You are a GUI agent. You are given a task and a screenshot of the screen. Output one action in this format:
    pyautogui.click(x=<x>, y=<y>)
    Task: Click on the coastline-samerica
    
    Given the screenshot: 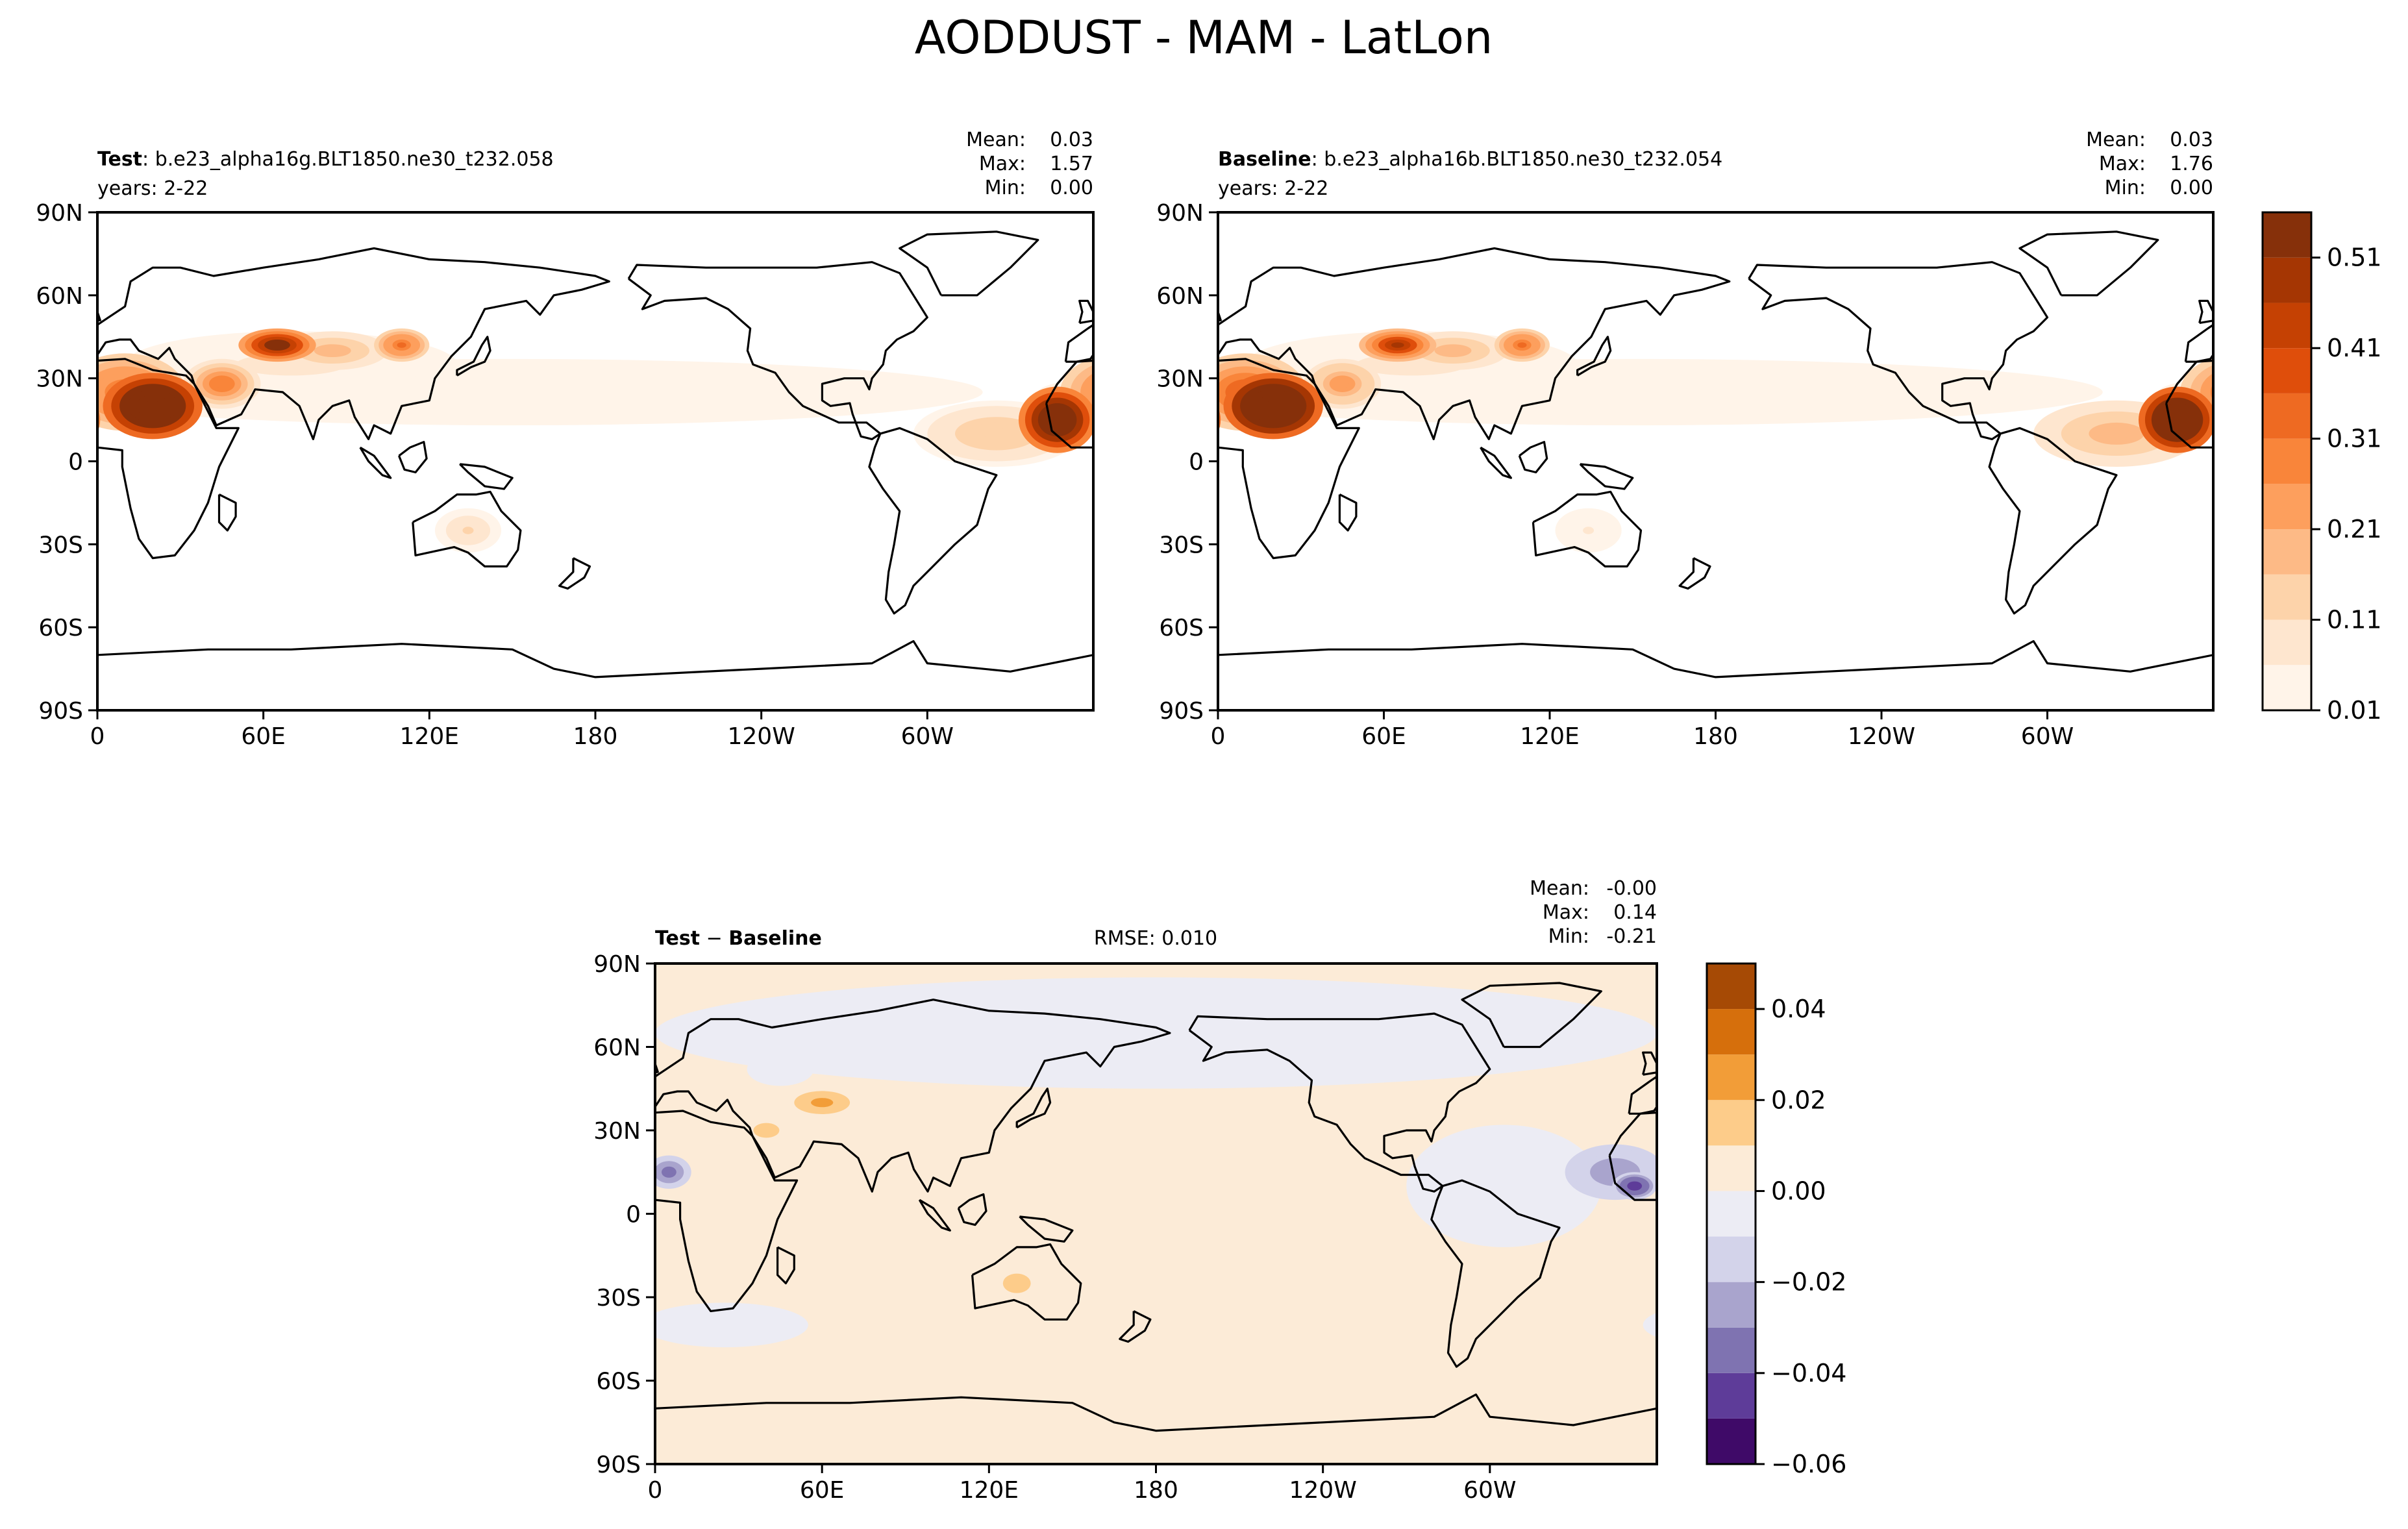 What is the action you would take?
    pyautogui.click(x=933, y=521)
    